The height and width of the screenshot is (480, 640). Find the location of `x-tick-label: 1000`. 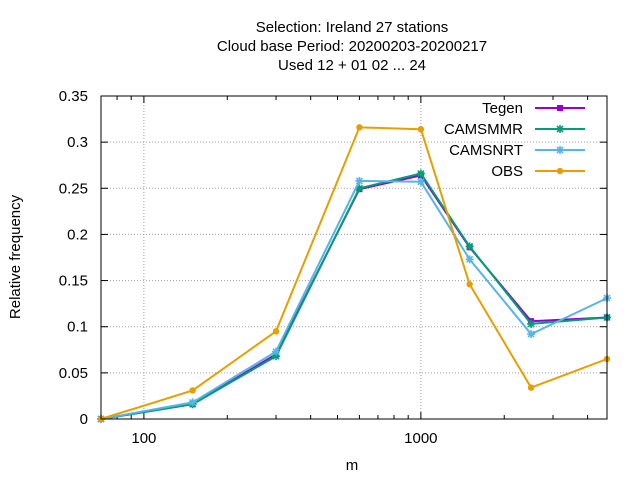

x-tick-label: 1000 is located at coordinates (420, 438).